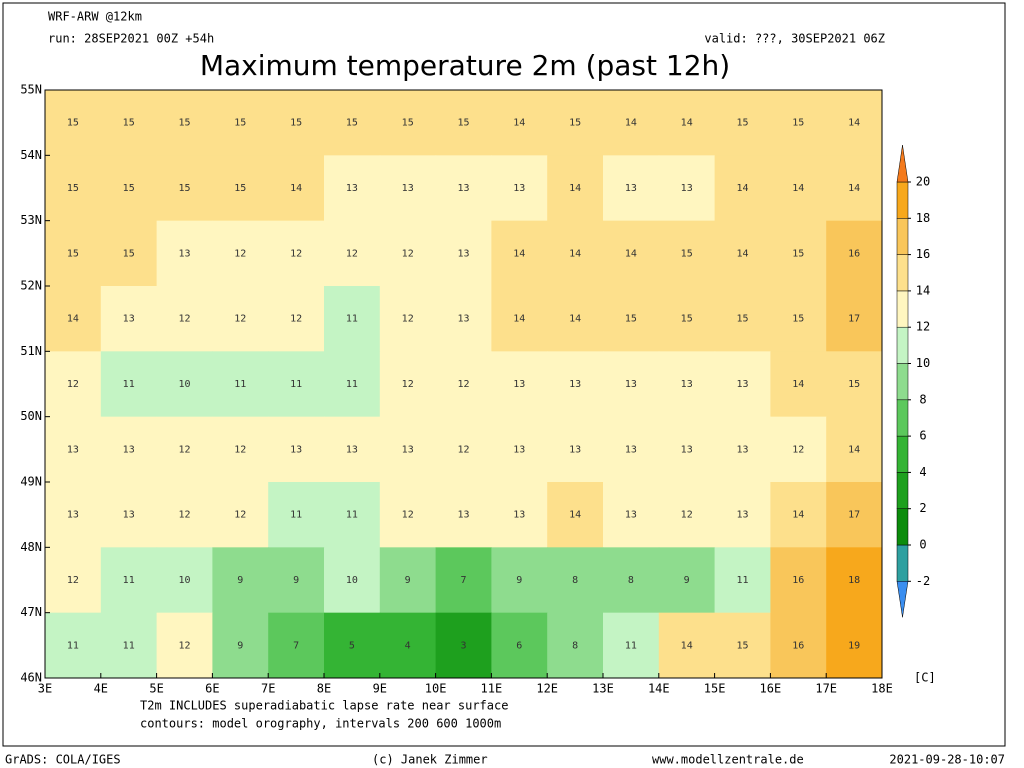 This screenshot has height=768, width=1024. Describe the element at coordinates (923, 218) in the screenshot. I see `colorbar-label: 18` at that location.